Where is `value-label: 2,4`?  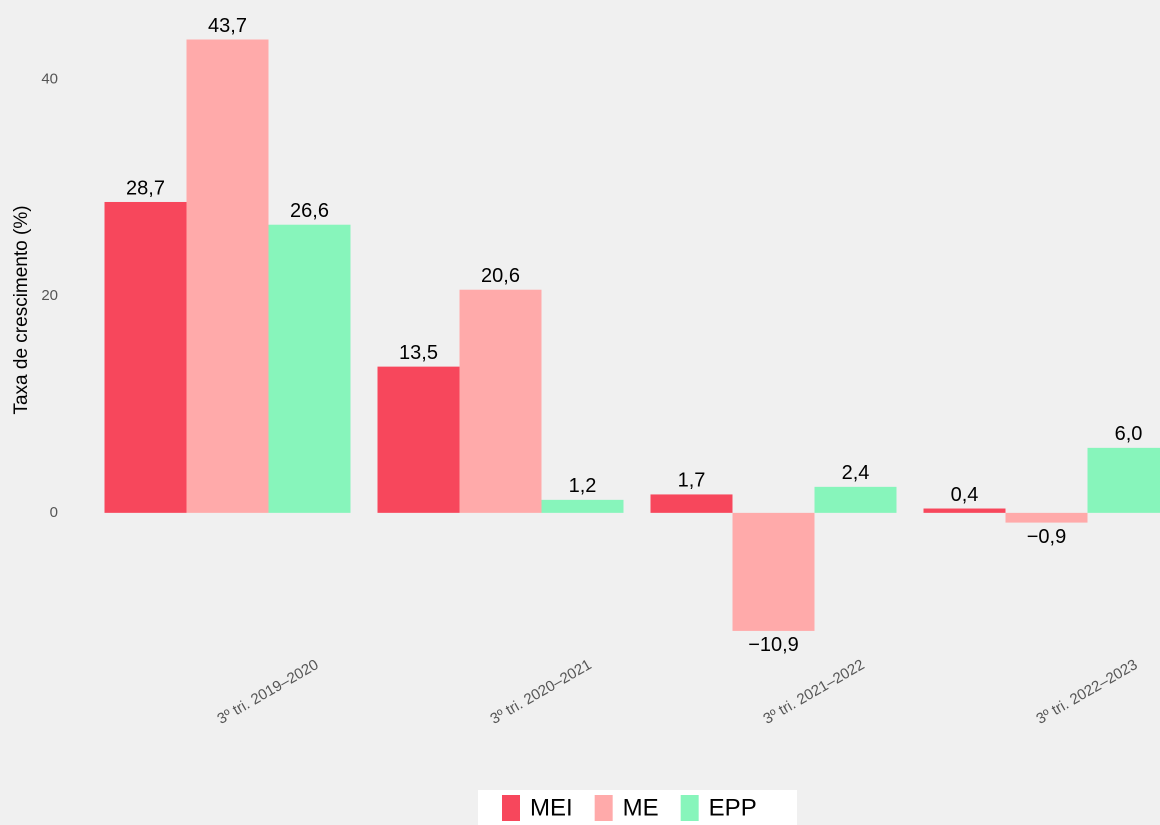 value-label: 2,4 is located at coordinates (856, 473).